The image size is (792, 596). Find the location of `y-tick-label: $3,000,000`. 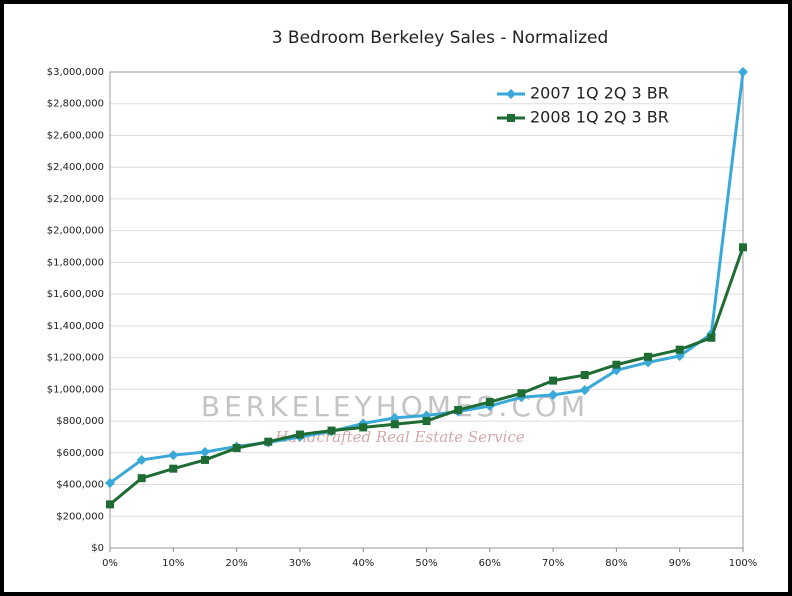

y-tick-label: $3,000,000 is located at coordinates (75, 72).